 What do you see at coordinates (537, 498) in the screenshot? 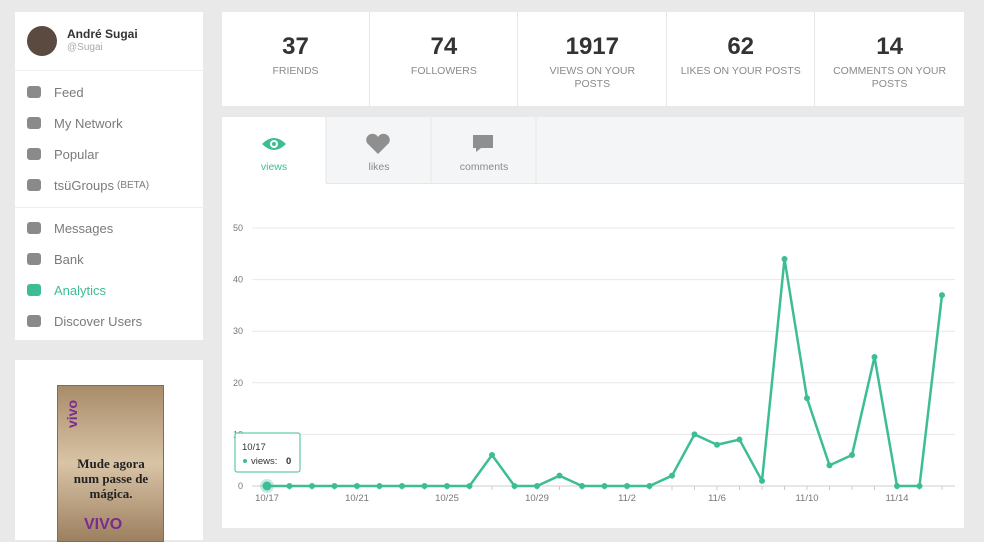
I see `x-tick-label: 10/29` at bounding box center [537, 498].